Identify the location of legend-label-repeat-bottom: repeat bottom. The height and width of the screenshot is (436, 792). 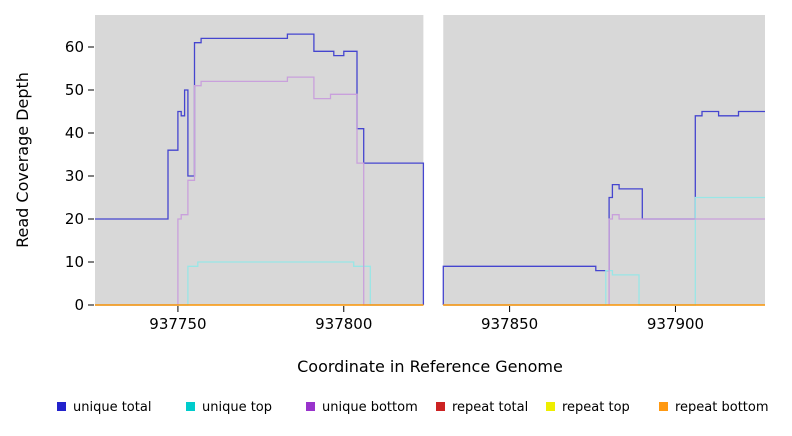
(722, 407).